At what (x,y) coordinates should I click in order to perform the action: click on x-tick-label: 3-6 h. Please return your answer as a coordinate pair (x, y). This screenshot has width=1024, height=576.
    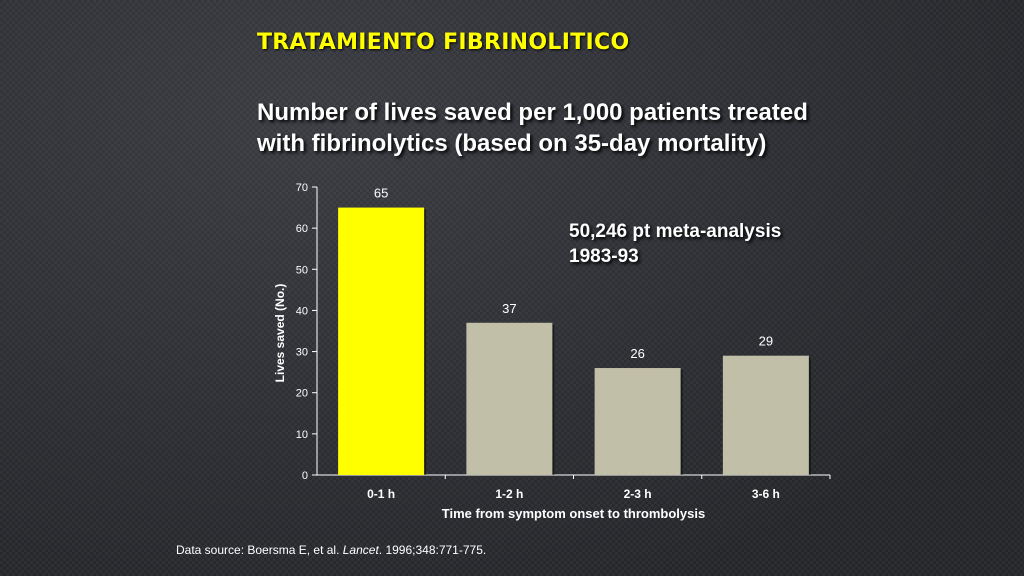
    Looking at the image, I should click on (766, 494).